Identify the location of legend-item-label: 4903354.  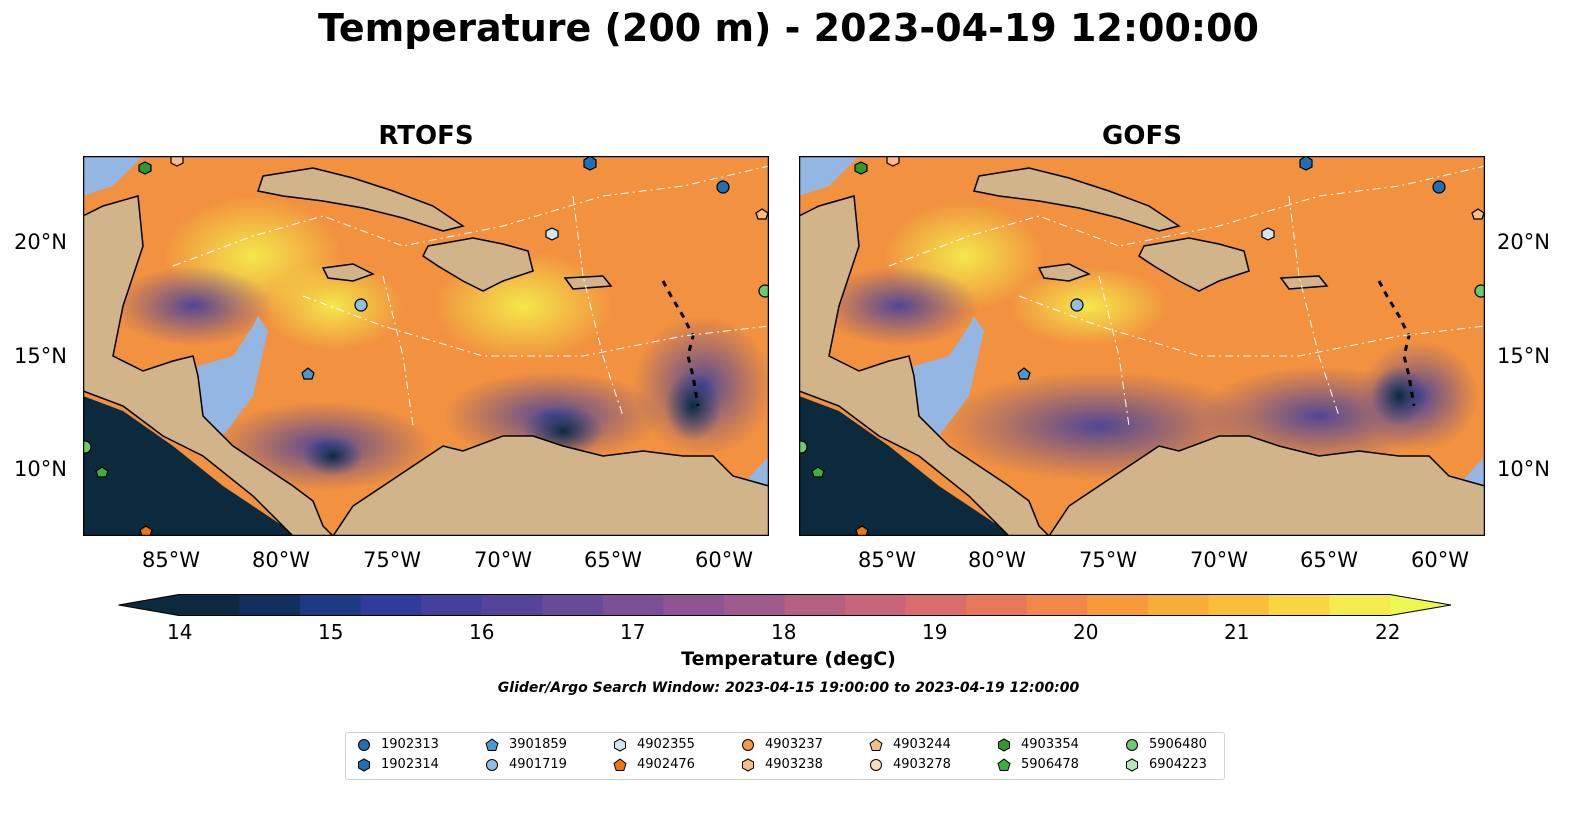
(1050, 744).